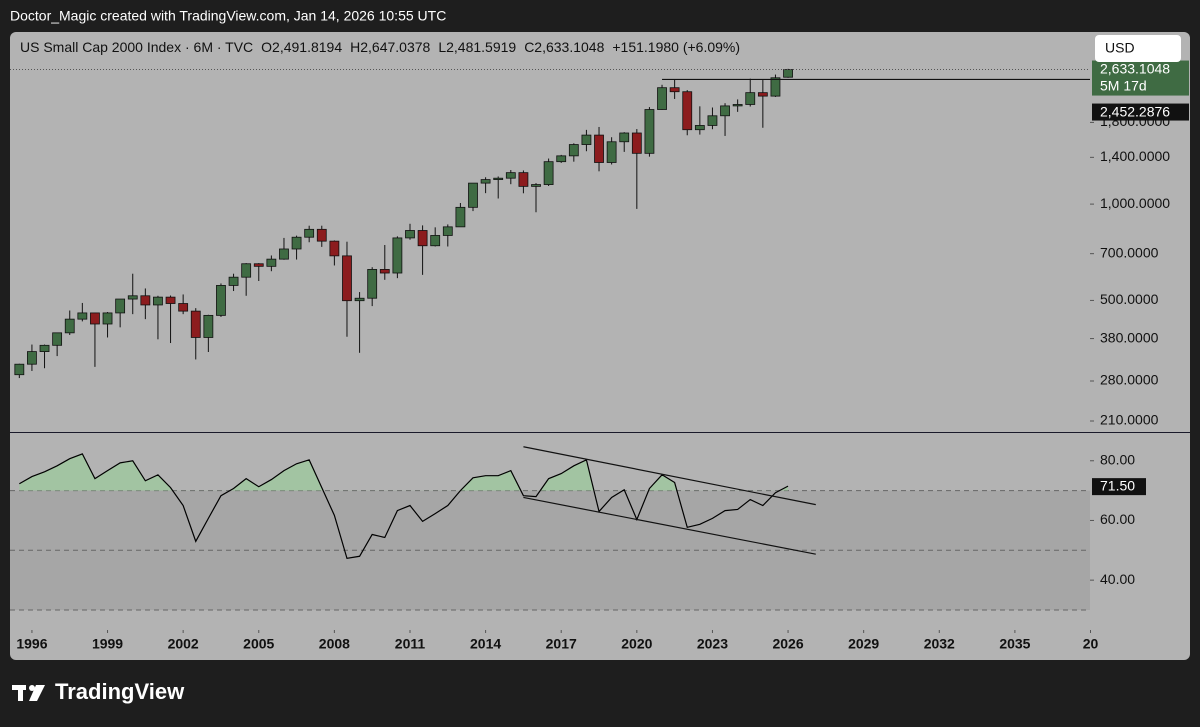  Describe the element at coordinates (636, 644) in the screenshot. I see `x-tick-label: 2020` at that location.